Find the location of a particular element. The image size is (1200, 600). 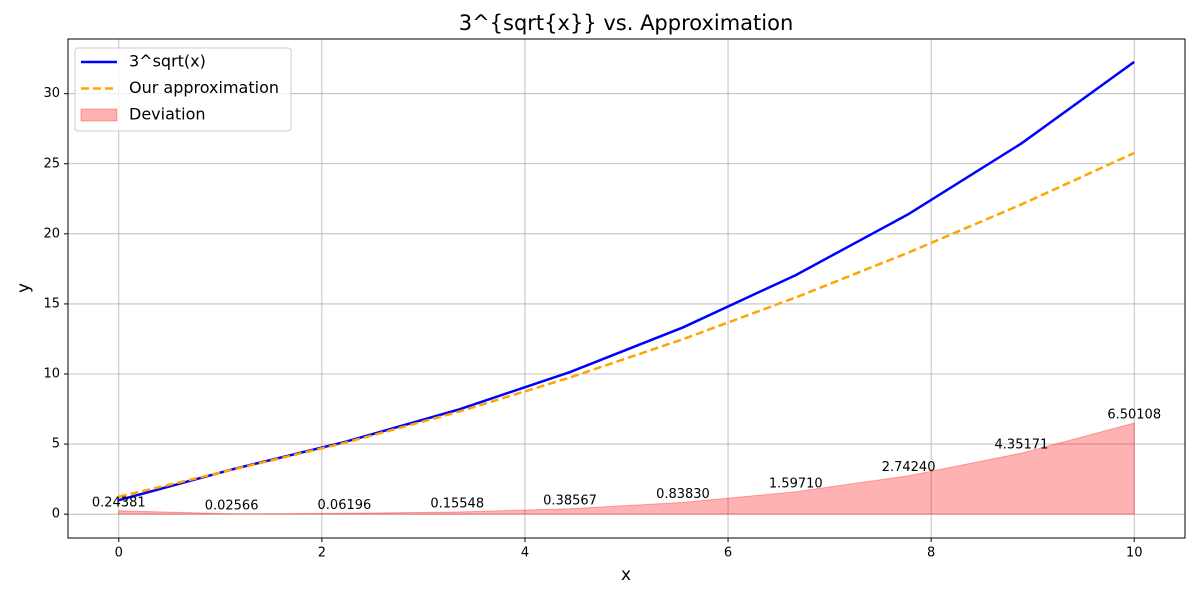

y-tick-label: 25 is located at coordinates (51, 163).